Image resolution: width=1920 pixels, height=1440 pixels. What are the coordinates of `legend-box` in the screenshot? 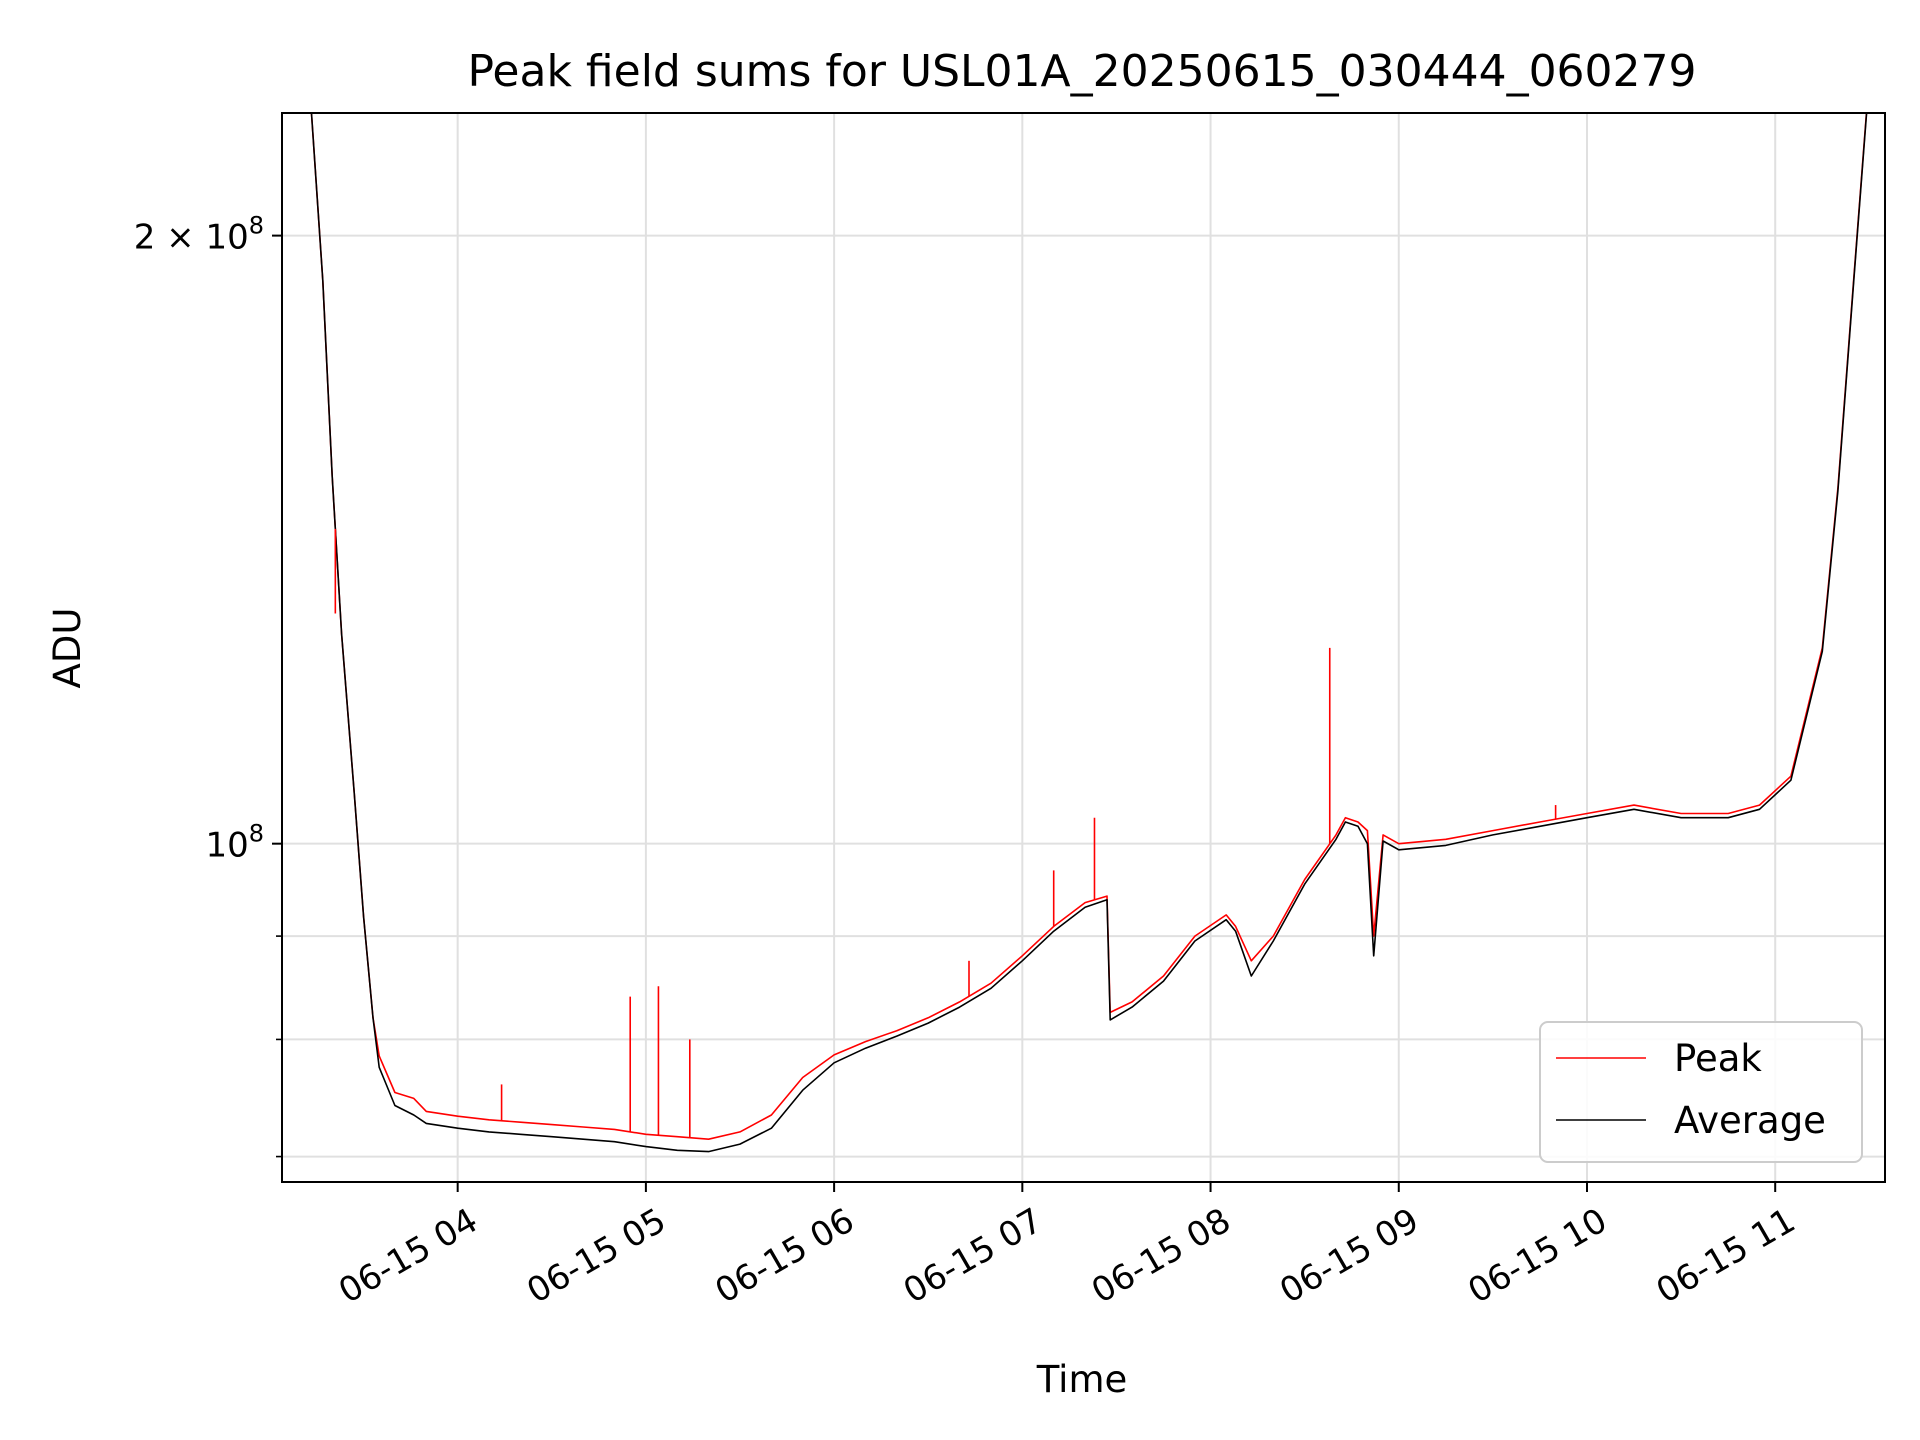 It's located at (1701, 1092).